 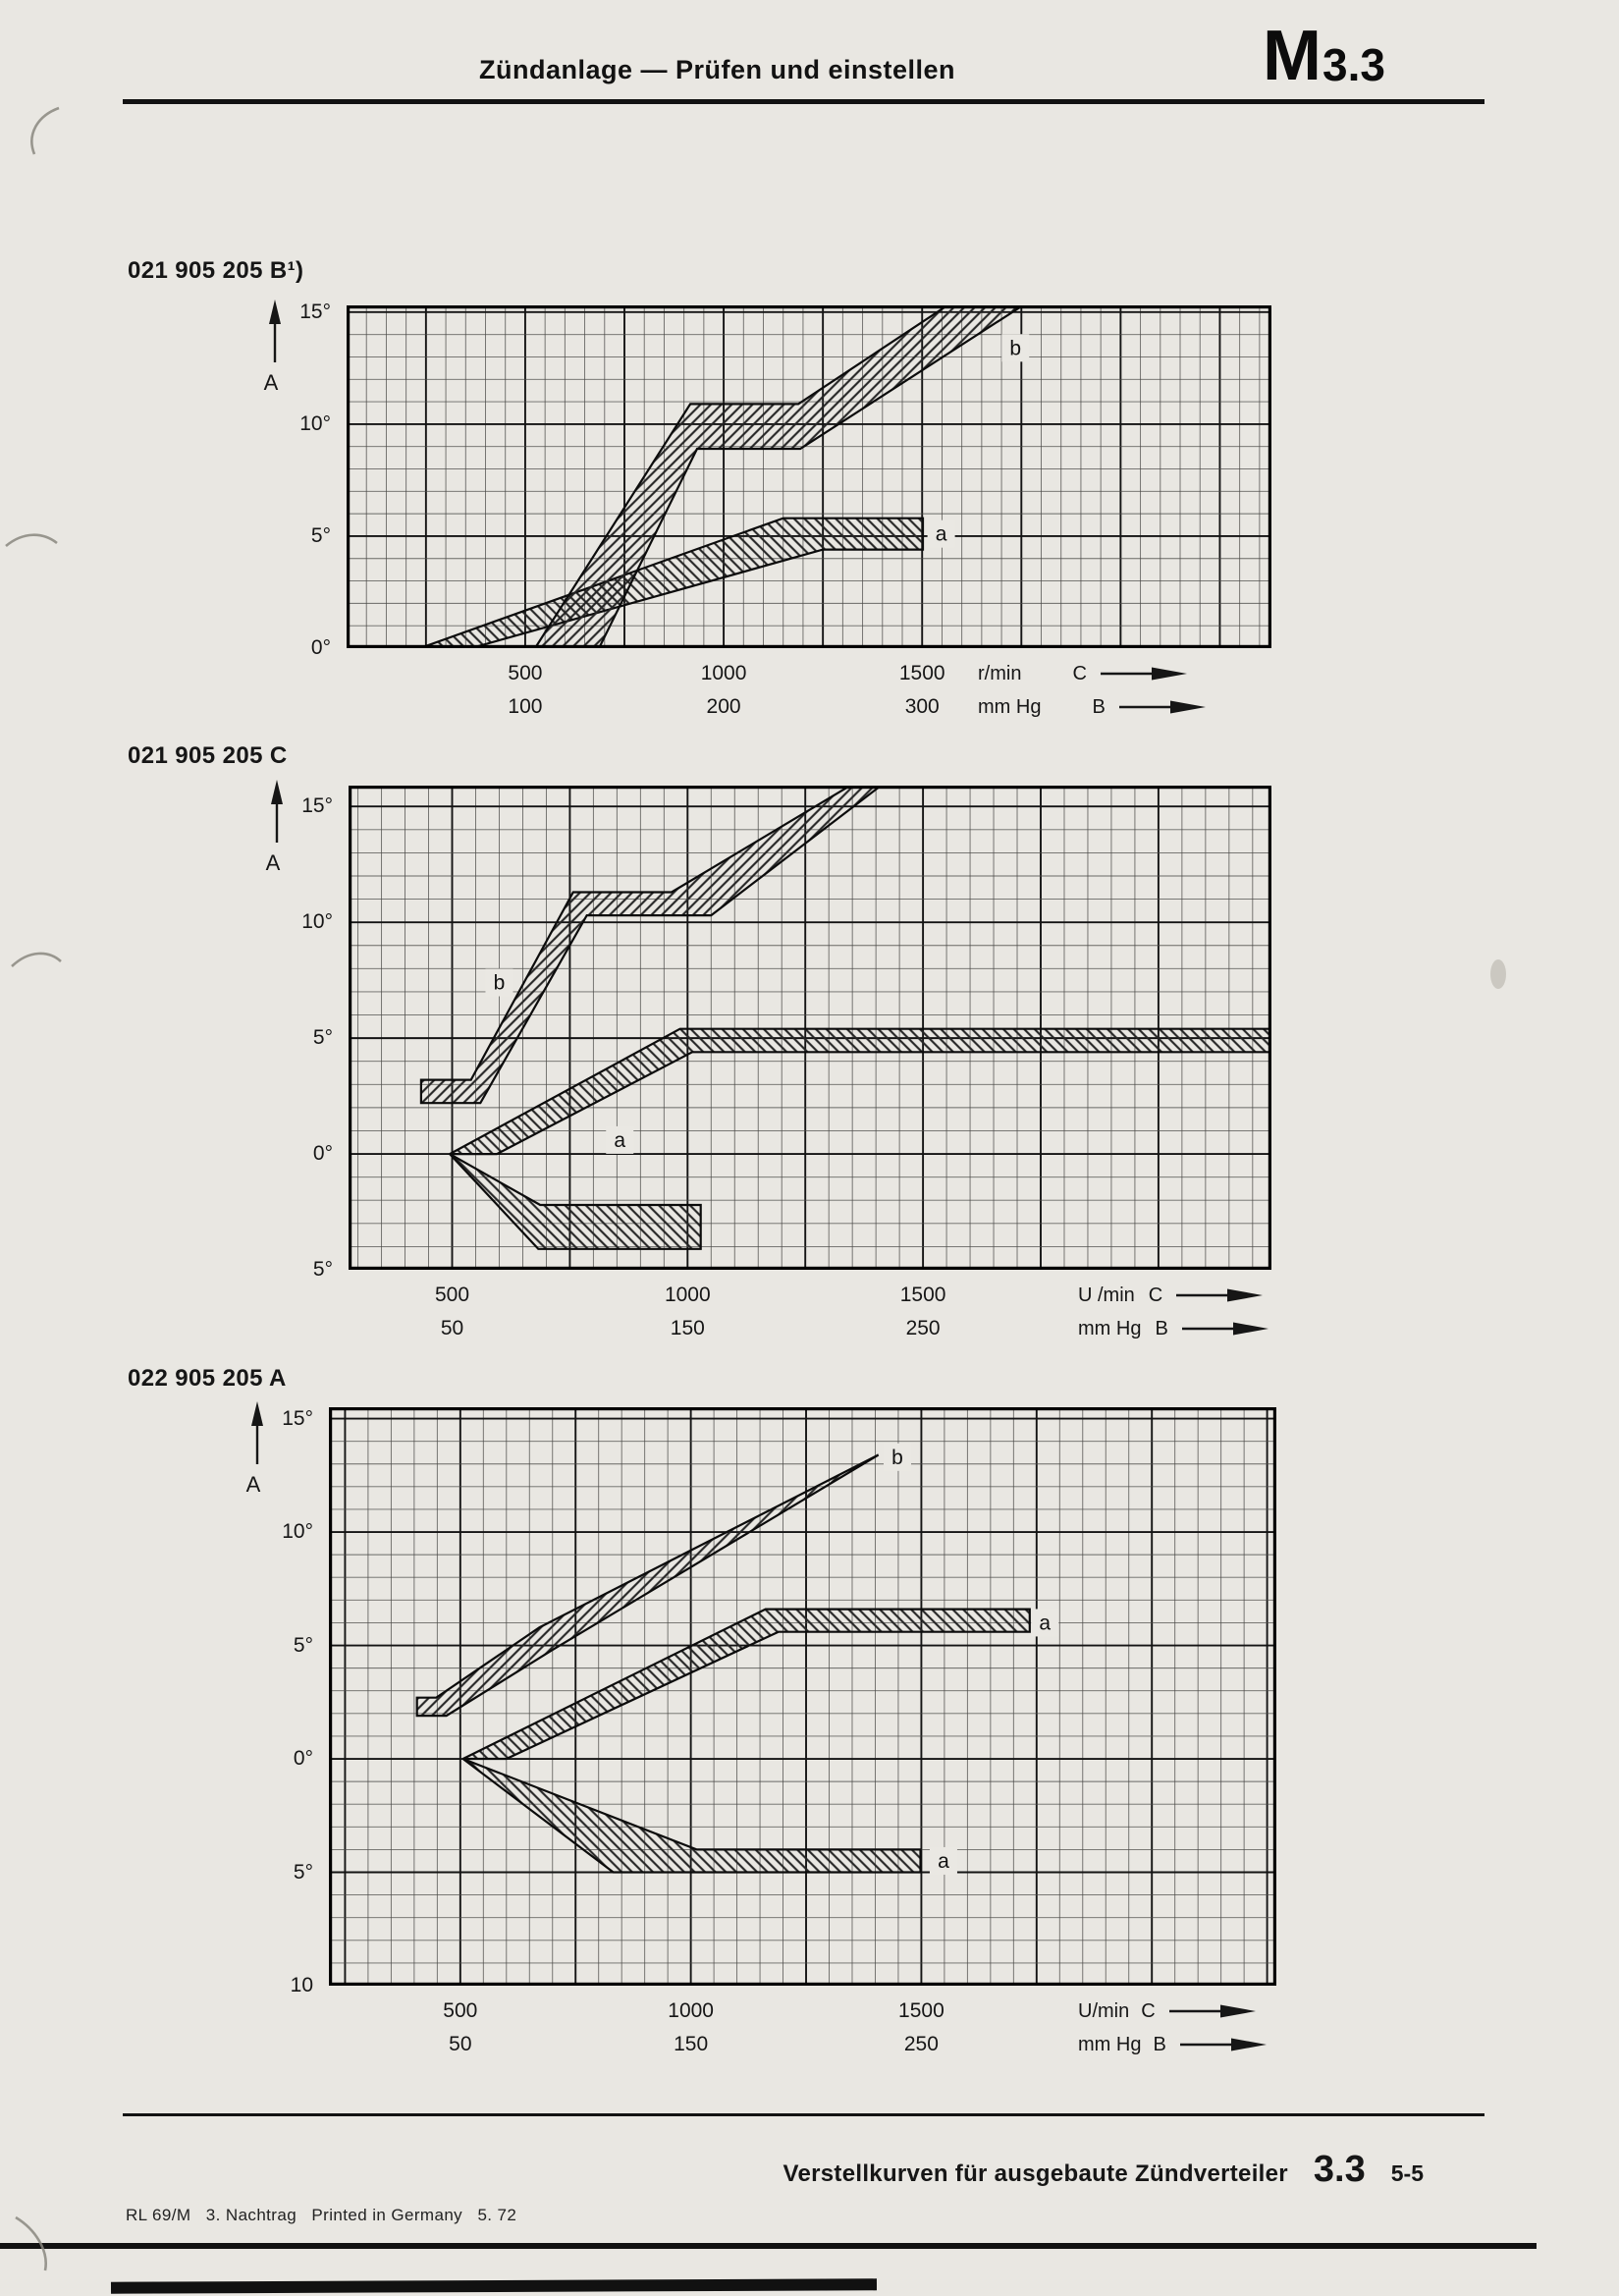 What do you see at coordinates (1339, 2169) in the screenshot?
I see `footer-section-number: 3.3` at bounding box center [1339, 2169].